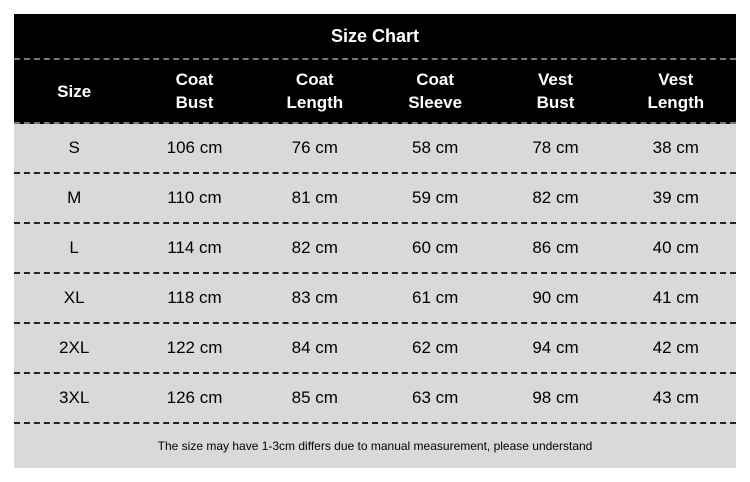  I want to click on column-header: Coat Sleeve, so click(435, 91).